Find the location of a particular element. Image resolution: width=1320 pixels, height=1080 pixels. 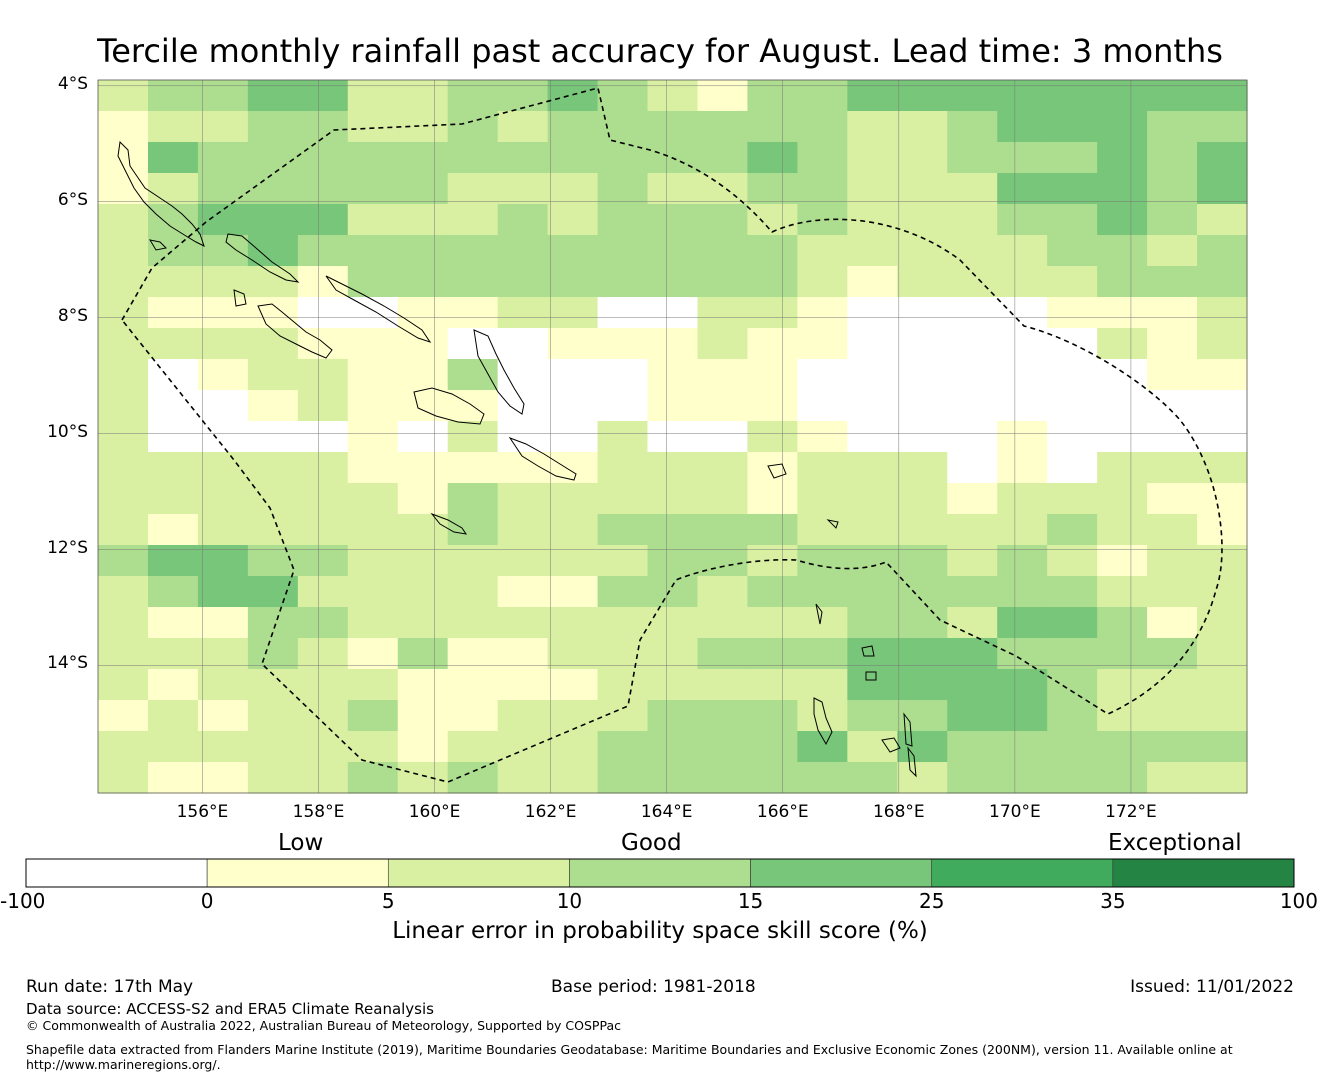

solomon-islands-vella-lavella is located at coordinates (240, 298).